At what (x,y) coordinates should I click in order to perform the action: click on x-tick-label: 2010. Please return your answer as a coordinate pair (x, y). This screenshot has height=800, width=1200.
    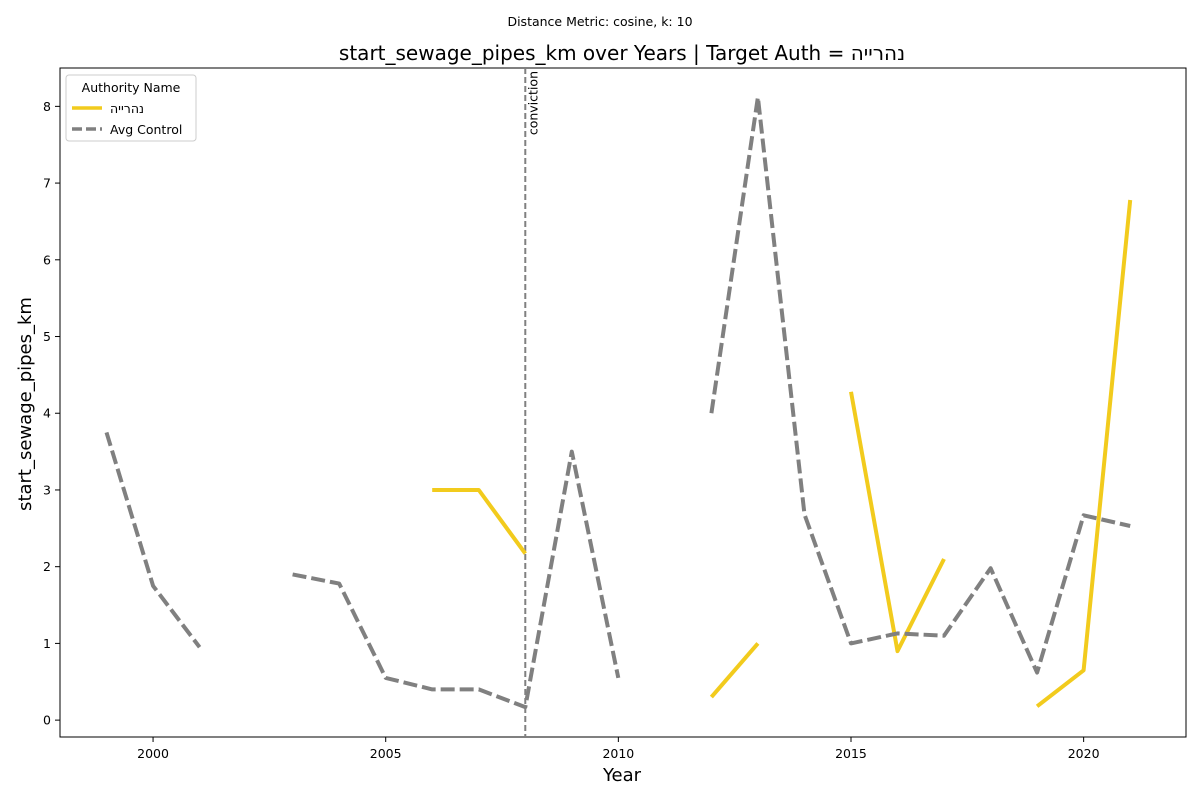
    Looking at the image, I should click on (618, 753).